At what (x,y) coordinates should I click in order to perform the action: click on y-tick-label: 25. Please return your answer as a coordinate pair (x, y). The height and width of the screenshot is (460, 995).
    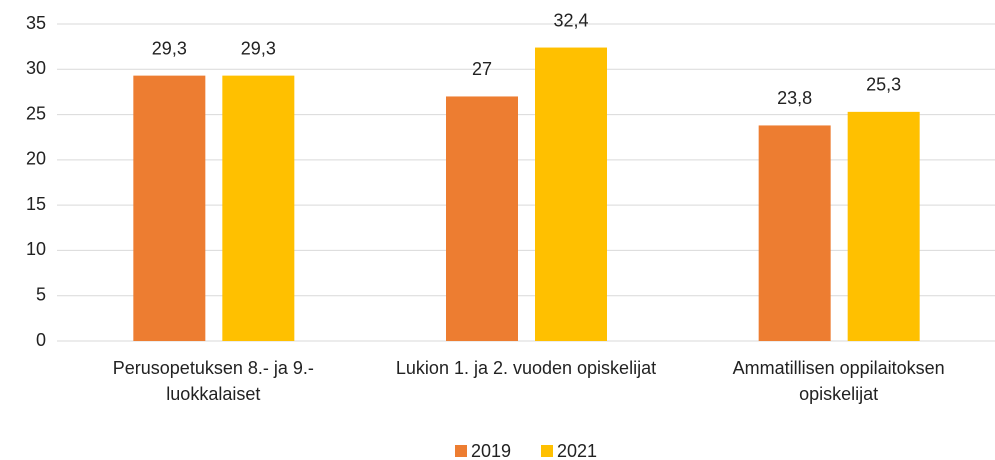
    Looking at the image, I should click on (36, 113).